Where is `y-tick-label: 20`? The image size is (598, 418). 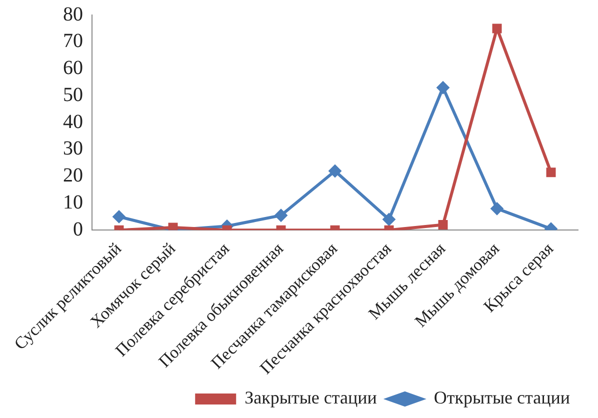
y-tick-label: 20 is located at coordinates (73, 175).